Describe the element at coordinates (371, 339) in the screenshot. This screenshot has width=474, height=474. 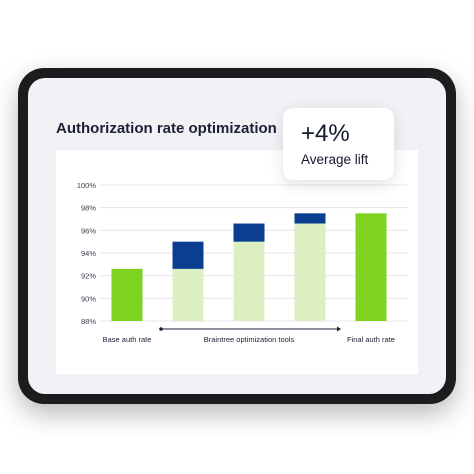
I see `x-axis-label: Final auth rate` at that location.